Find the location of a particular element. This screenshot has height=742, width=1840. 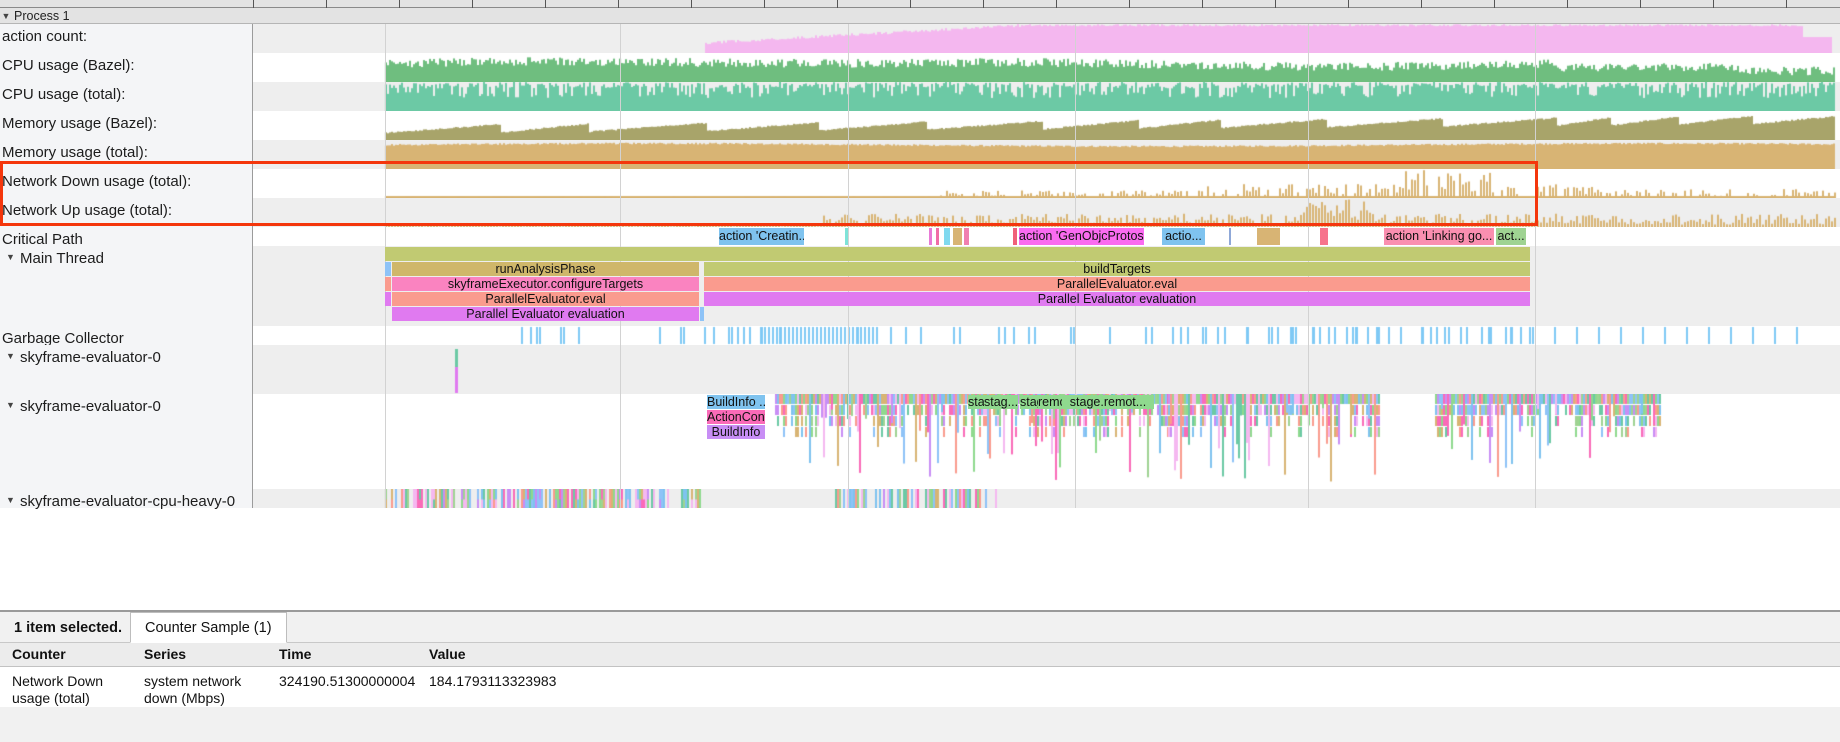

column-header-series: Series is located at coordinates (165, 654).